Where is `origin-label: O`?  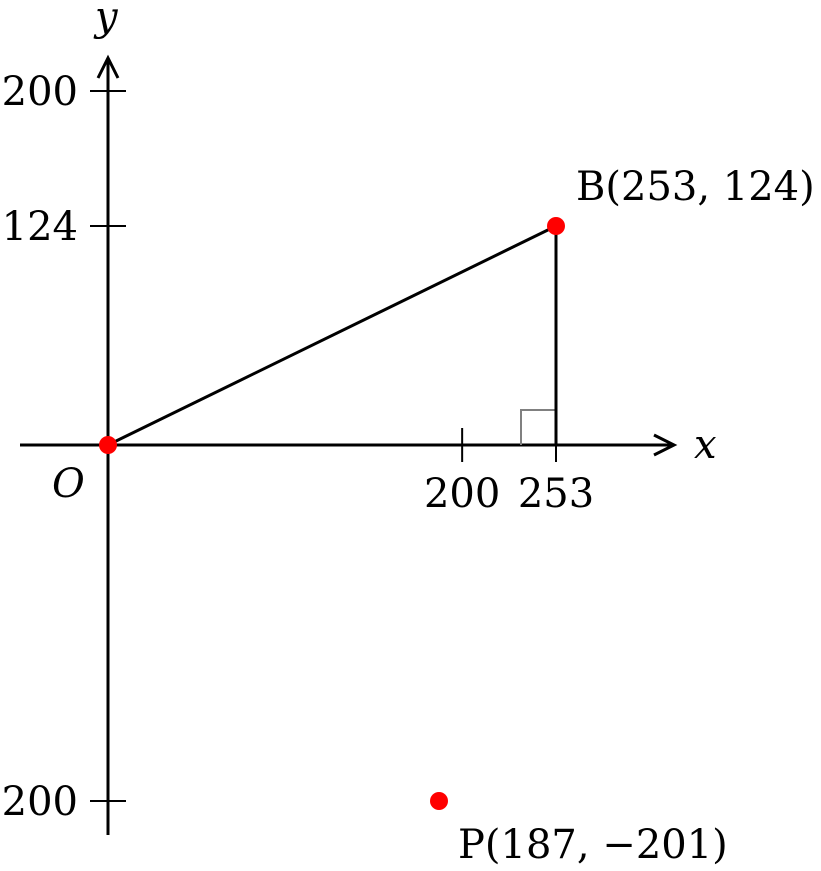
origin-label: O is located at coordinates (68, 484).